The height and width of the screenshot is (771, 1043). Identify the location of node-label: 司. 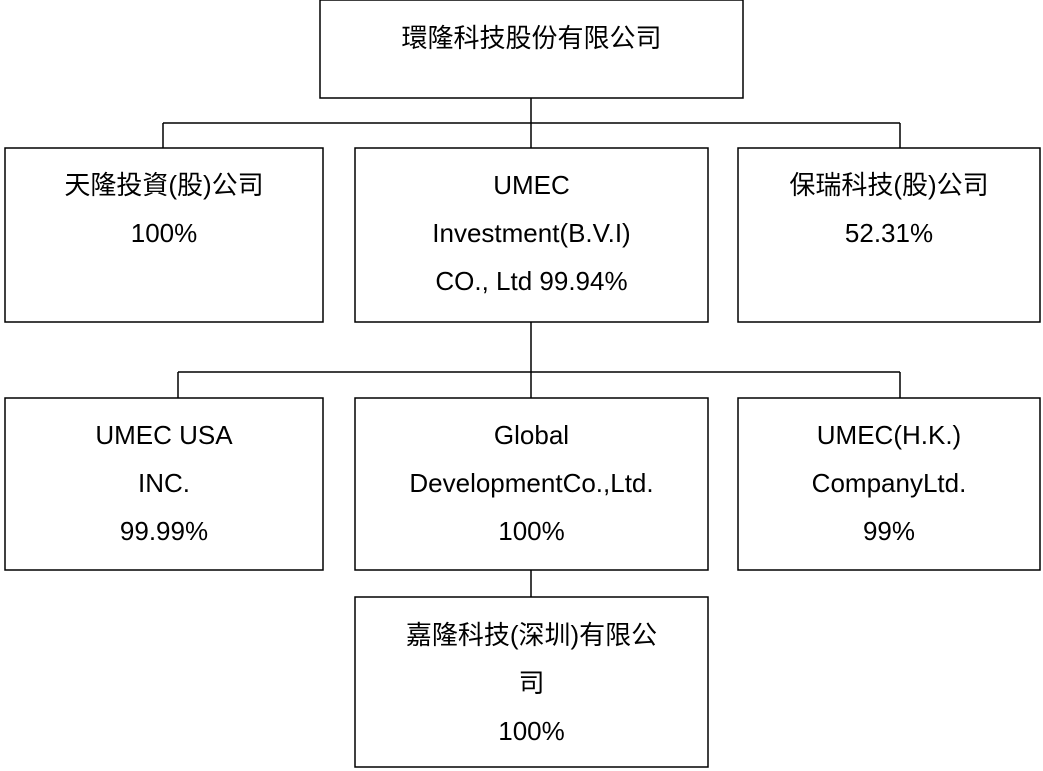
(531, 683).